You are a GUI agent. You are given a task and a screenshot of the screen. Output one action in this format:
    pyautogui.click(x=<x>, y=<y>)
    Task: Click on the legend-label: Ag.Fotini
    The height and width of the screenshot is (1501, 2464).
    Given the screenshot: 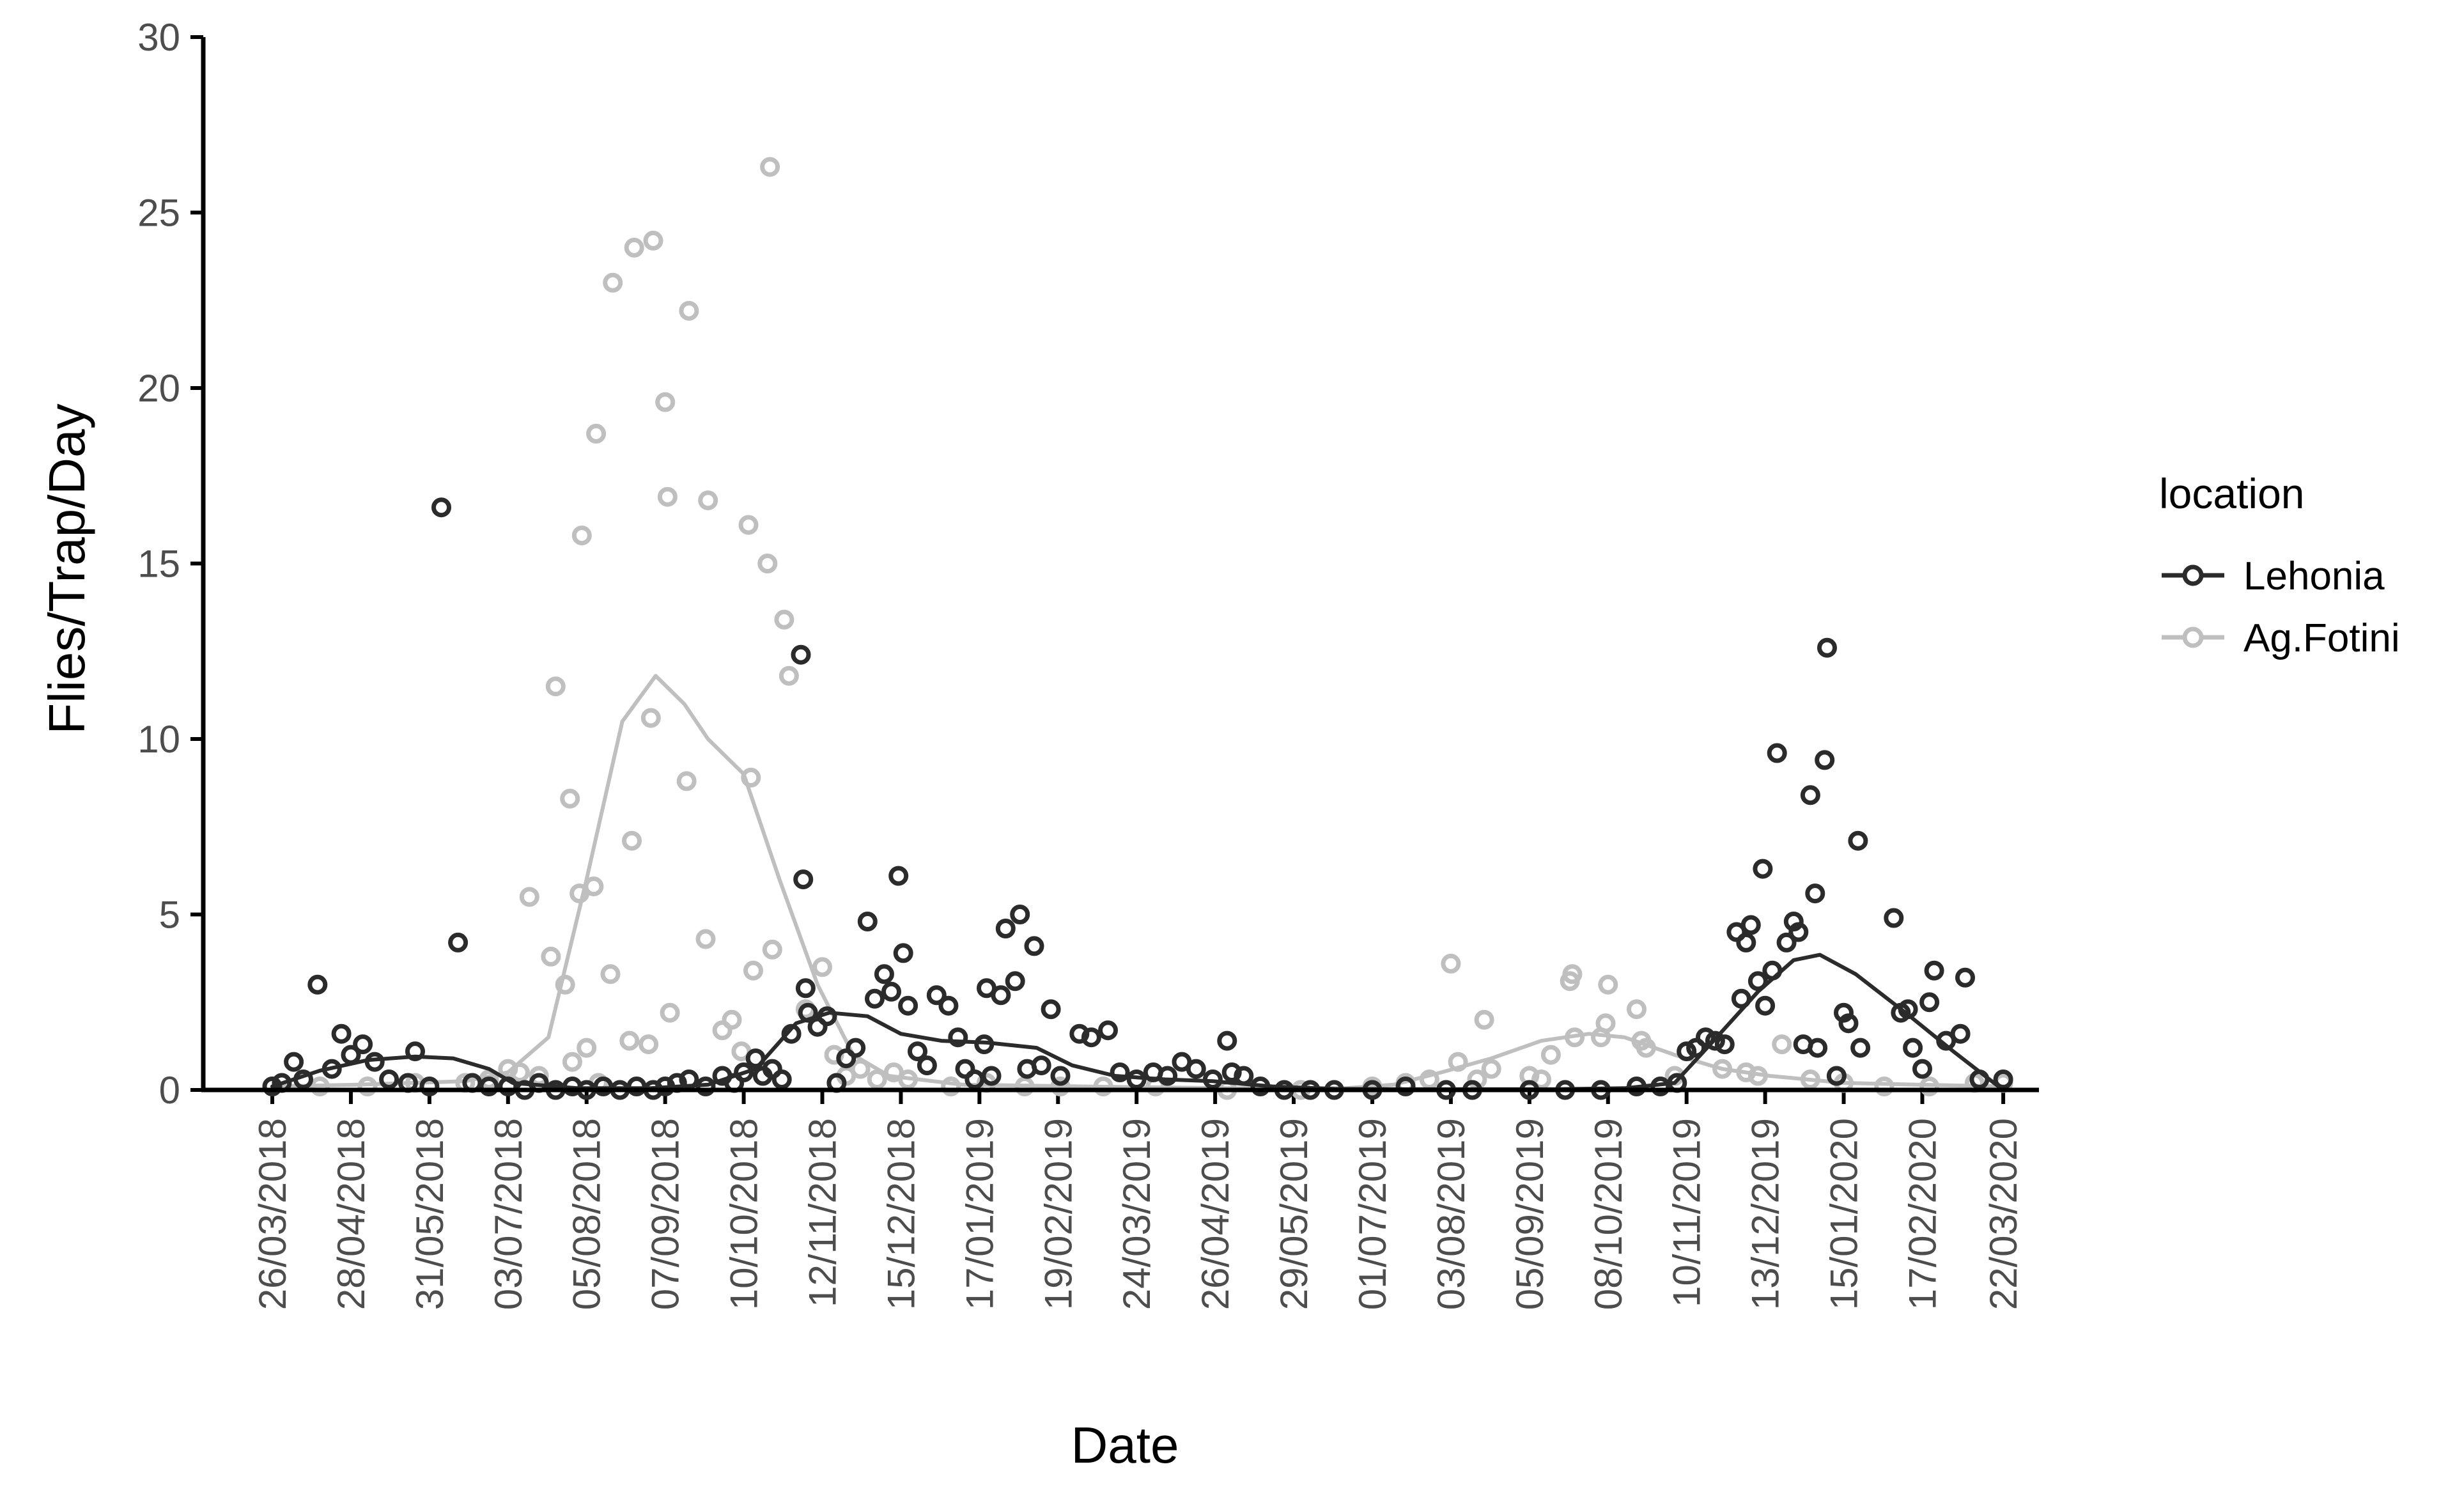 What is the action you would take?
    pyautogui.click(x=2321, y=638)
    